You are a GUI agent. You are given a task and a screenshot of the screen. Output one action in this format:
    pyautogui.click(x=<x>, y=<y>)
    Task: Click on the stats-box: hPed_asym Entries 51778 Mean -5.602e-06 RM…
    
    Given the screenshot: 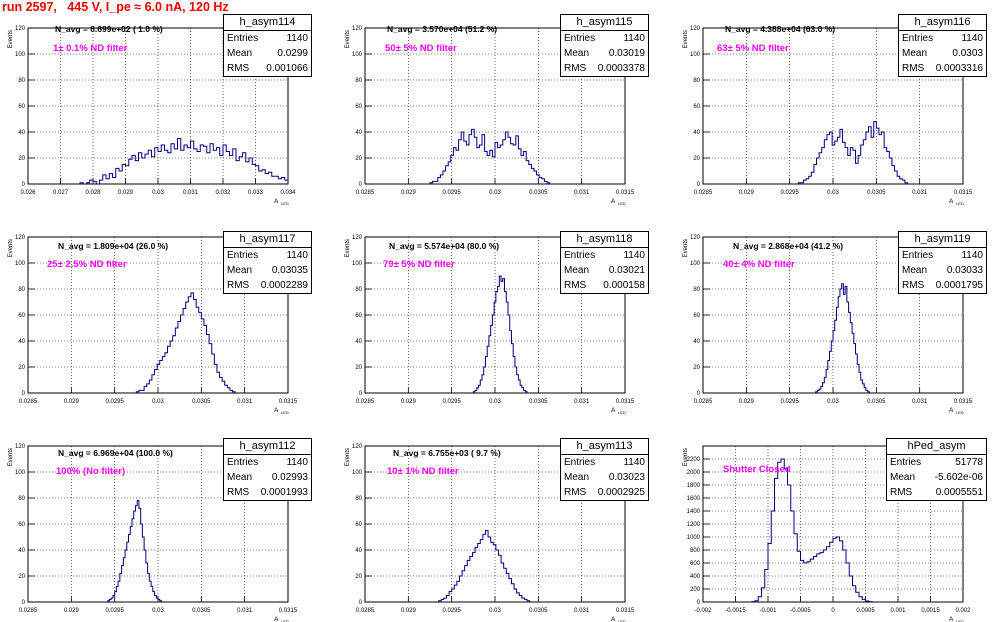 What is the action you would take?
    pyautogui.click(x=936, y=469)
    